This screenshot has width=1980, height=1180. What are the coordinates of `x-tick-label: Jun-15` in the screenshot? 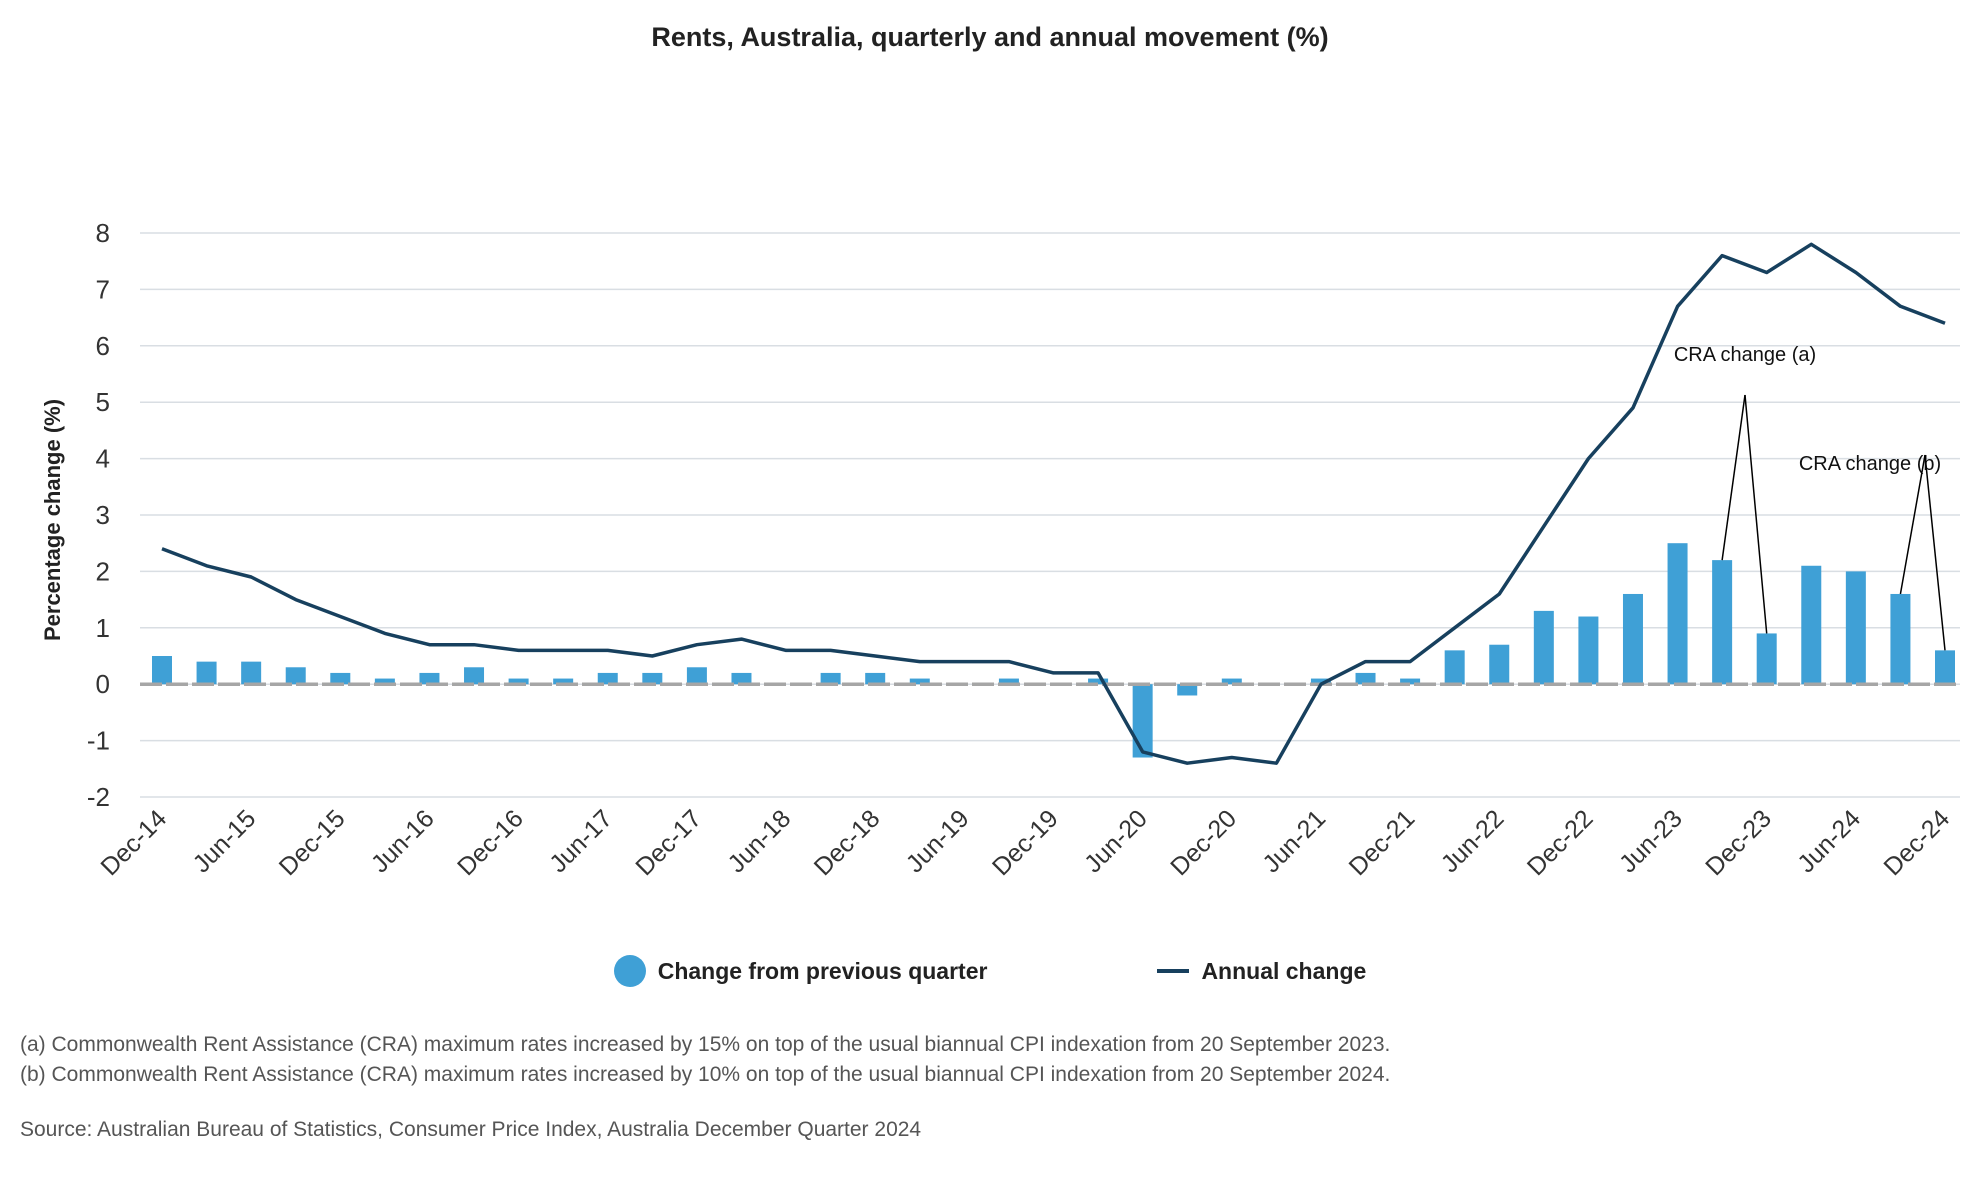 It's located at (225, 841).